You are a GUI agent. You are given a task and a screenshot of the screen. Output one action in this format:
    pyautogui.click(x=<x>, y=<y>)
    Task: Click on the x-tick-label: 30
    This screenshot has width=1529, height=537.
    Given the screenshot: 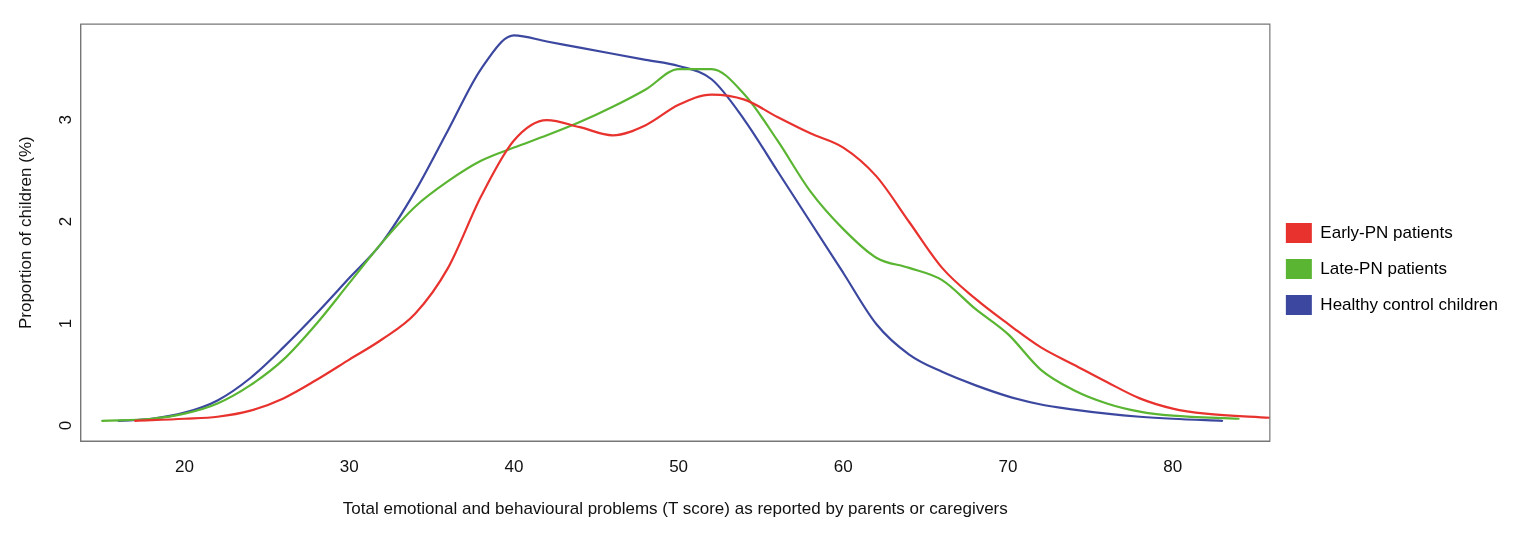 What is the action you would take?
    pyautogui.click(x=349, y=467)
    